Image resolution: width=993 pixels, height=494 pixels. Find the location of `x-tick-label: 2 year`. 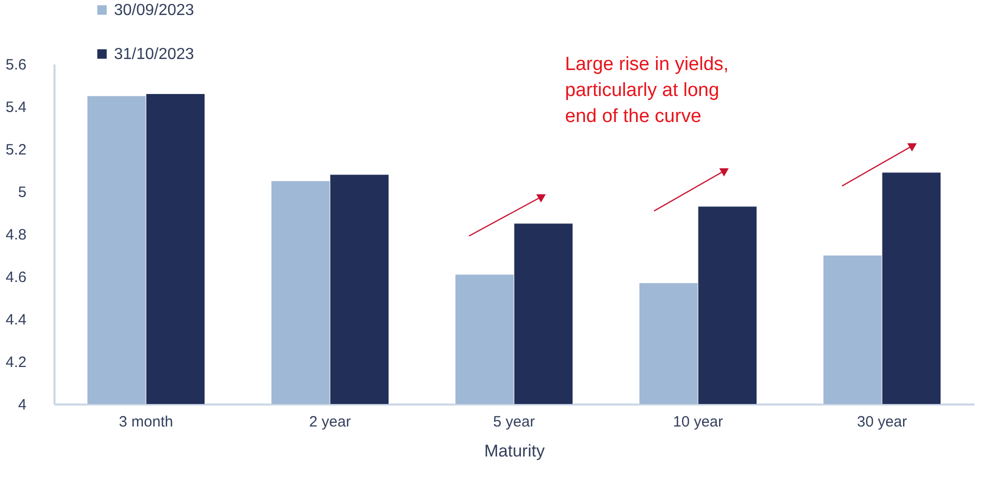

x-tick-label: 2 year is located at coordinates (330, 422).